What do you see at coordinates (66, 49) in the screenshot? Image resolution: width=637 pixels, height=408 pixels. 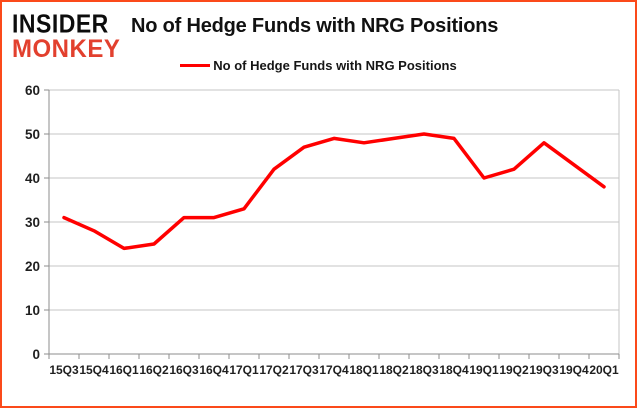 I see `logo-monkey-text: MONKEY` at bounding box center [66, 49].